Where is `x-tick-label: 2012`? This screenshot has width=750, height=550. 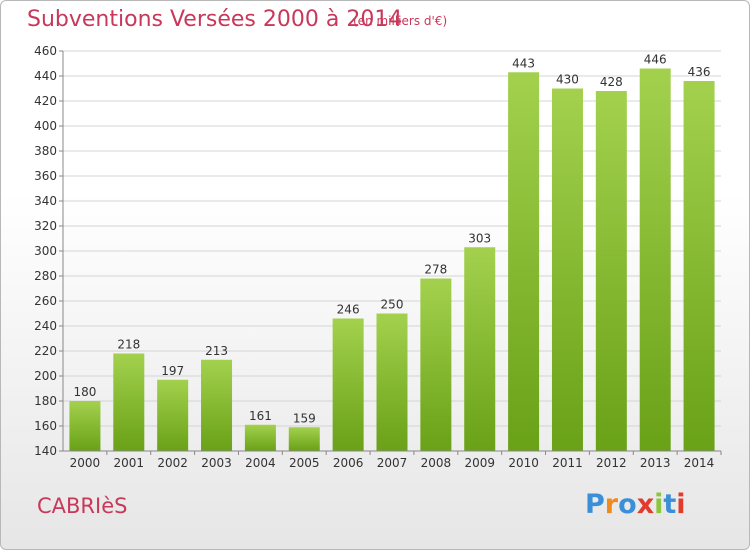
x-tick-label: 2012 is located at coordinates (611, 463).